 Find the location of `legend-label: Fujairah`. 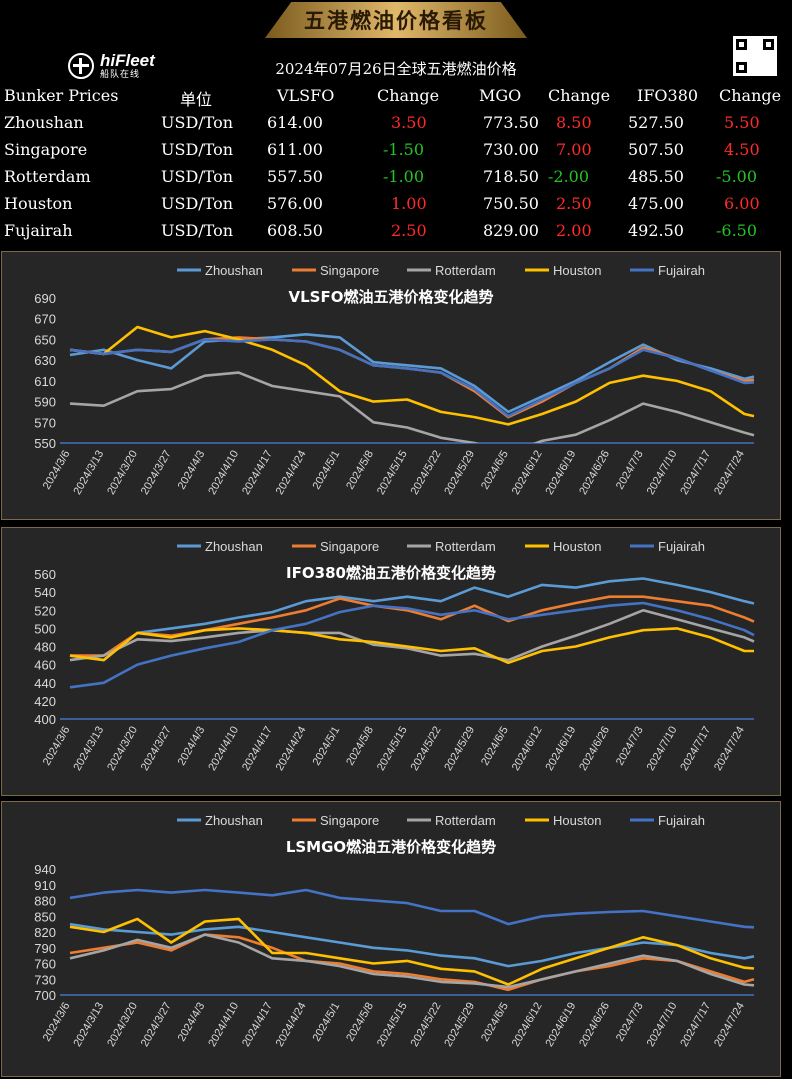

legend-label: Fujairah is located at coordinates (681, 820).